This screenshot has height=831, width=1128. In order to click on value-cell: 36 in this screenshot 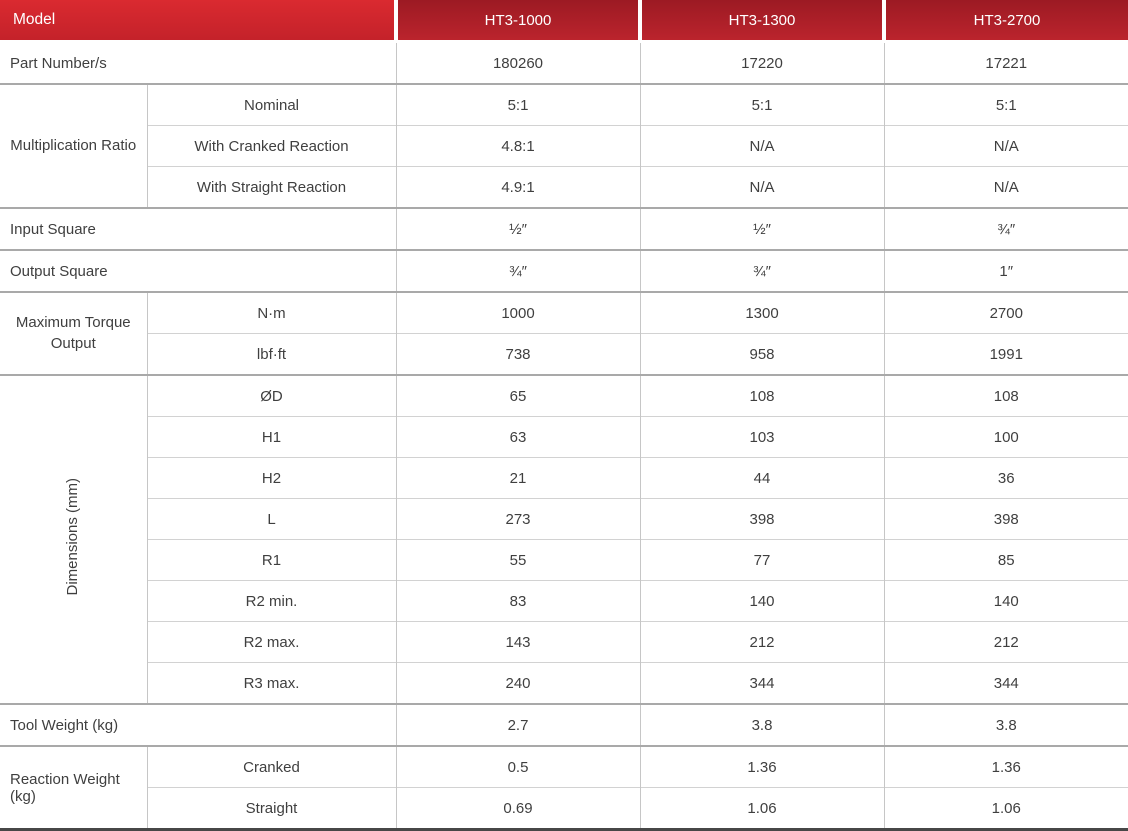, I will do `click(1005, 478)`.